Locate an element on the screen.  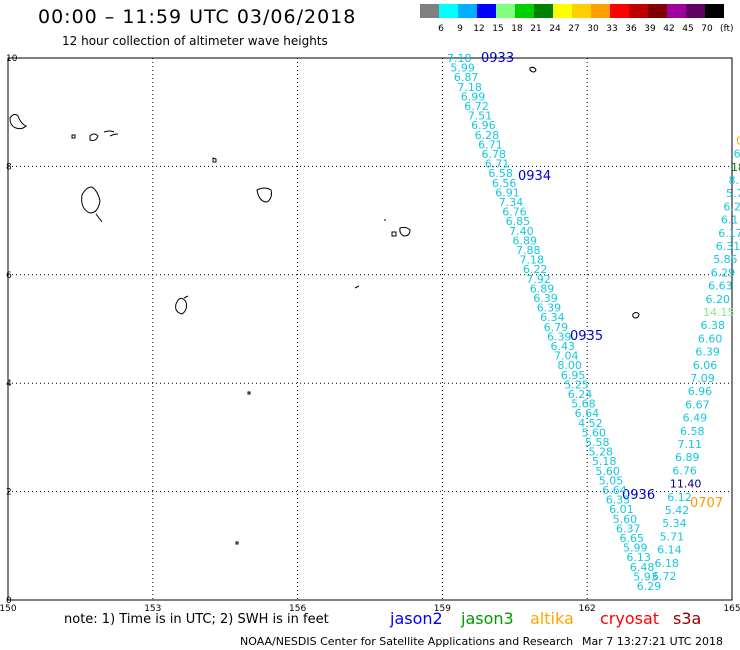
wave-height-label: 6.95 is located at coordinates (573, 375).